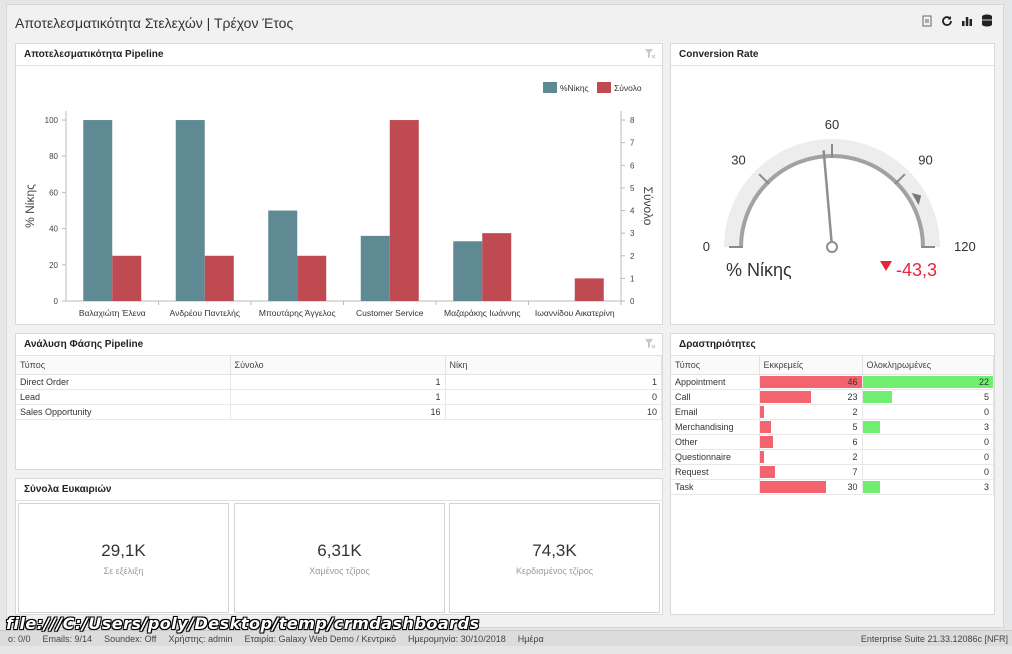 This screenshot has width=1012, height=654. What do you see at coordinates (205, 313) in the screenshot?
I see `x-tick-label: Ανδρέου Παντελής` at bounding box center [205, 313].